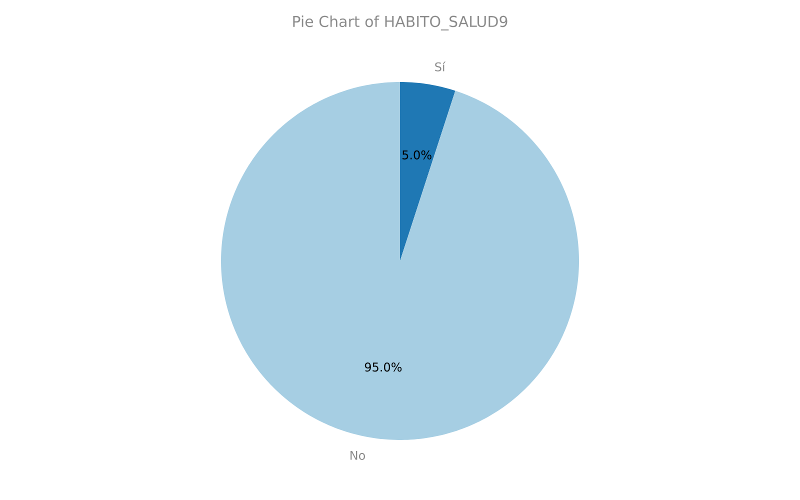  What do you see at coordinates (417, 155) in the screenshot?
I see `data-label: 5.0%` at bounding box center [417, 155].